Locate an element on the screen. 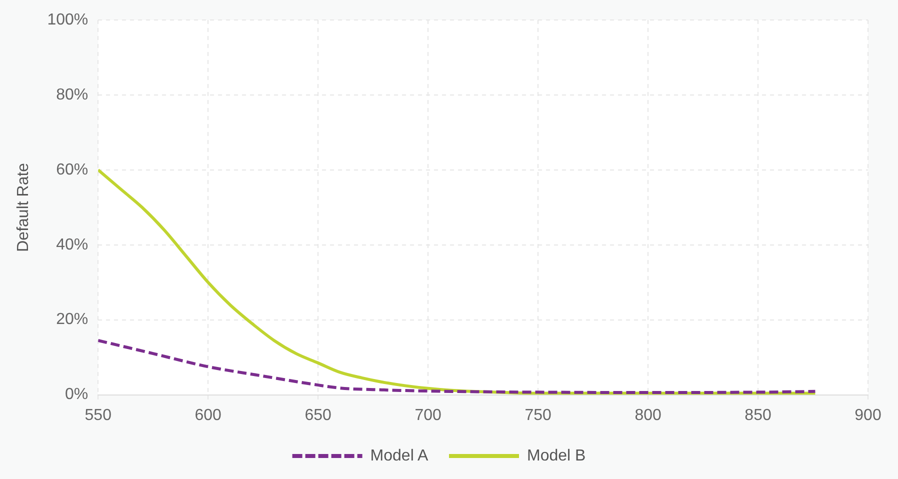 This screenshot has width=898, height=479. x-tick-label: 600 is located at coordinates (208, 415).